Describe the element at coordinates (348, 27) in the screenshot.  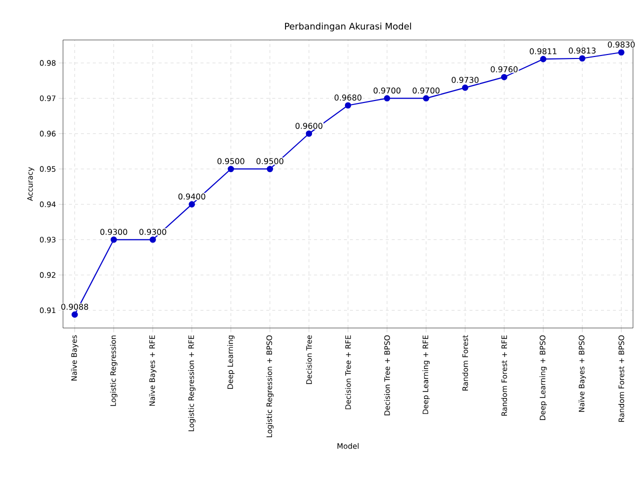
I see `chart-title: Perbandingan Akurasi Model` at that location.